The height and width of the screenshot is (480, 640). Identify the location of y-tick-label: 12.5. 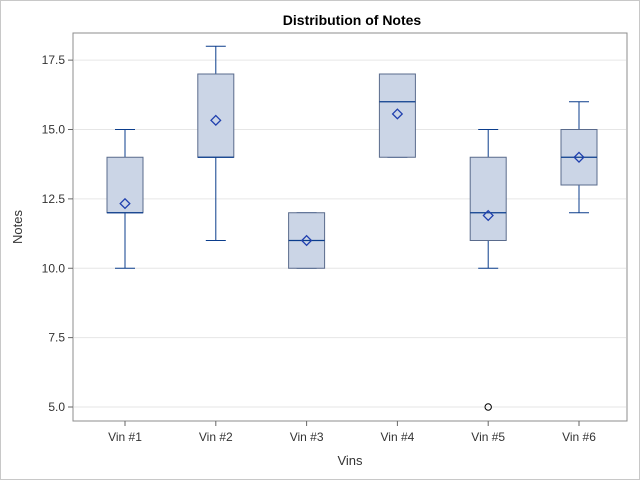
(54, 199).